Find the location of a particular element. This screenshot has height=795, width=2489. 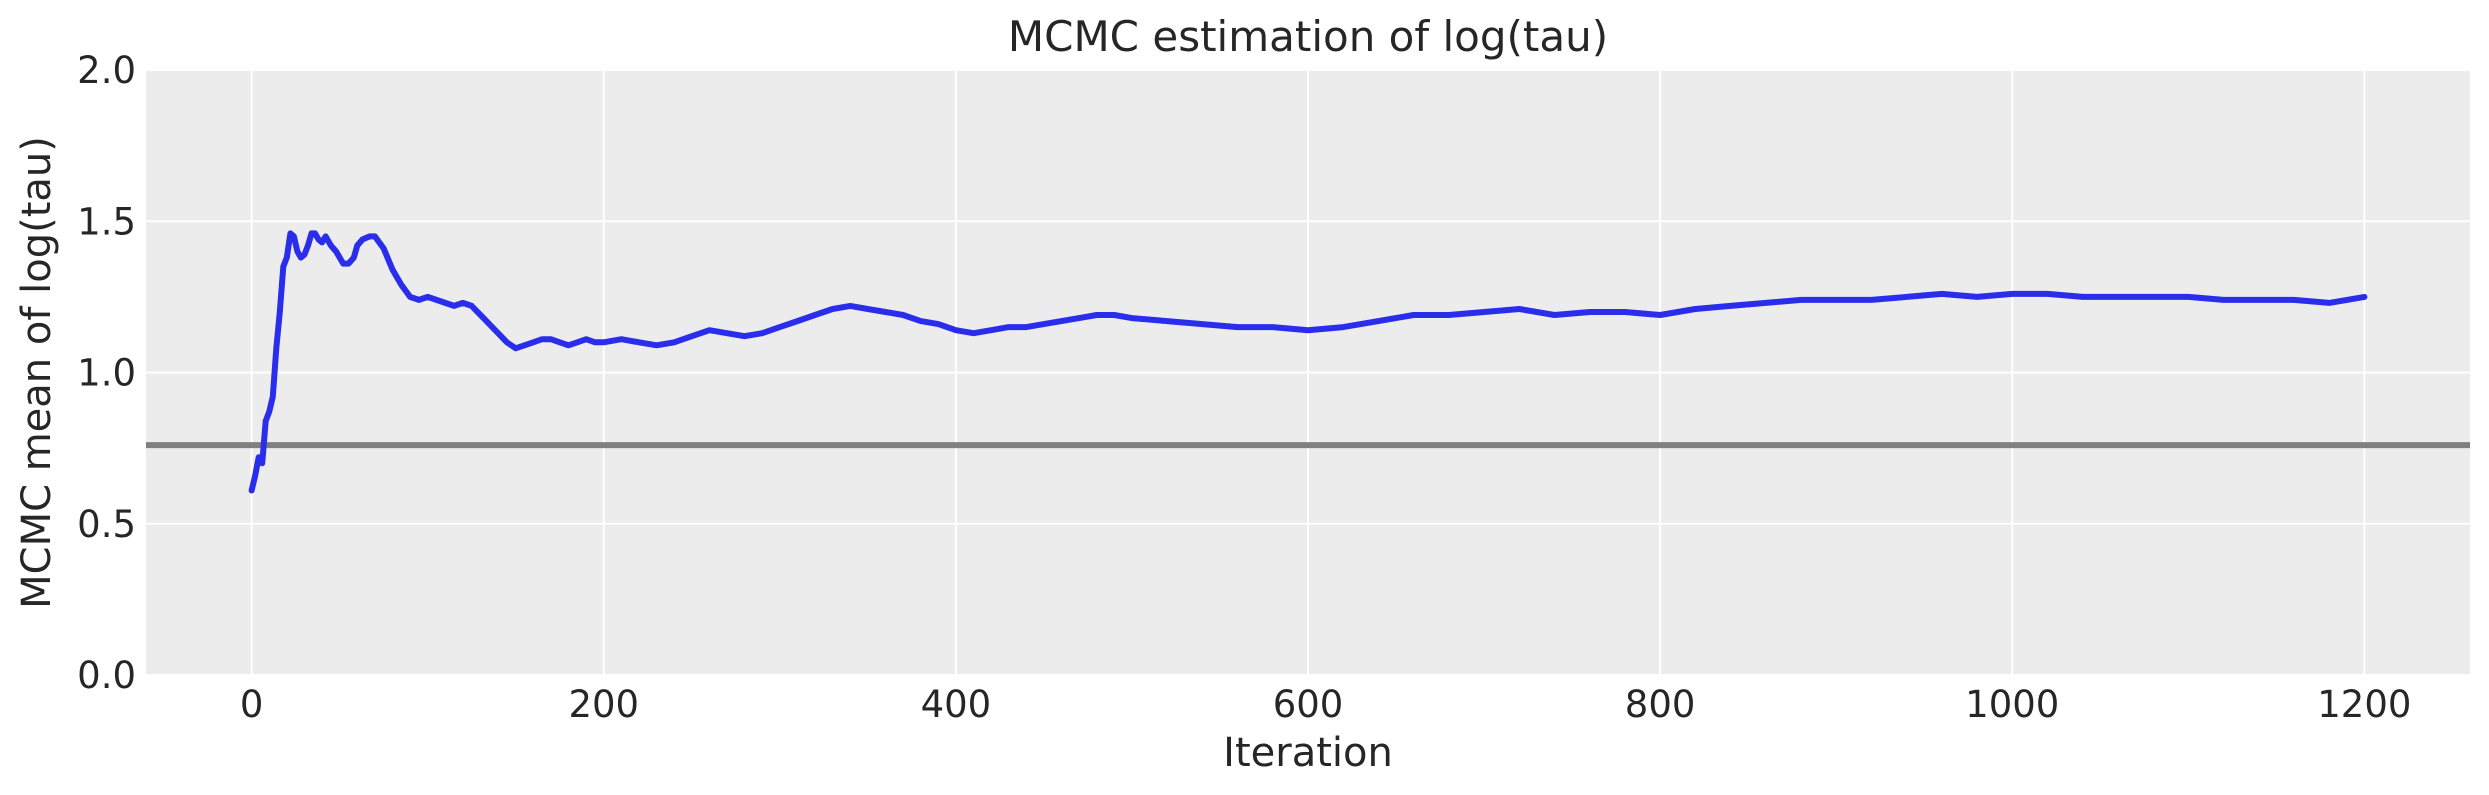

y-tick-label: 1.0 is located at coordinates (106, 373).